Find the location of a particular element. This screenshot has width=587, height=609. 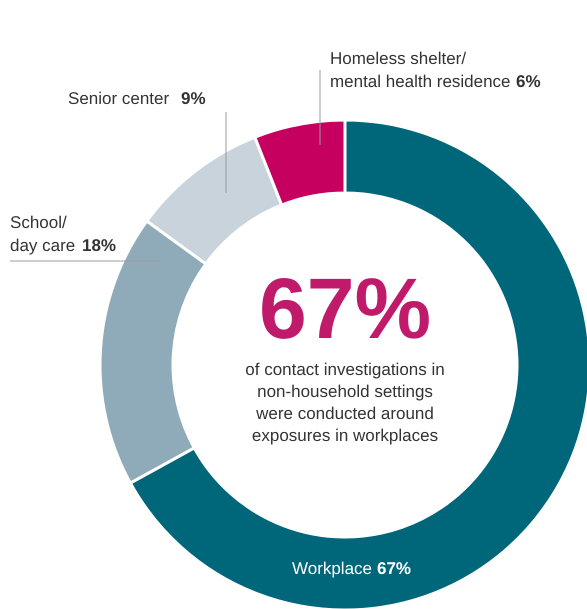

slice-label: School/ day care is located at coordinates (43, 234).